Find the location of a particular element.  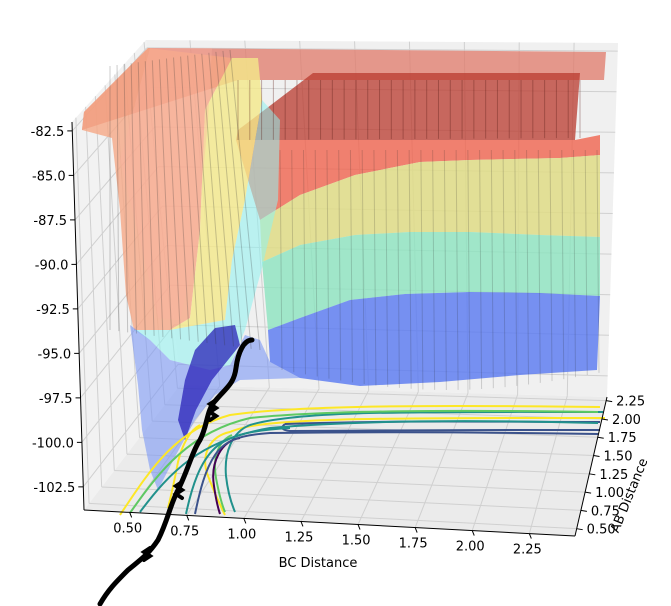

y-tick-label: 2.25 is located at coordinates (630, 402).